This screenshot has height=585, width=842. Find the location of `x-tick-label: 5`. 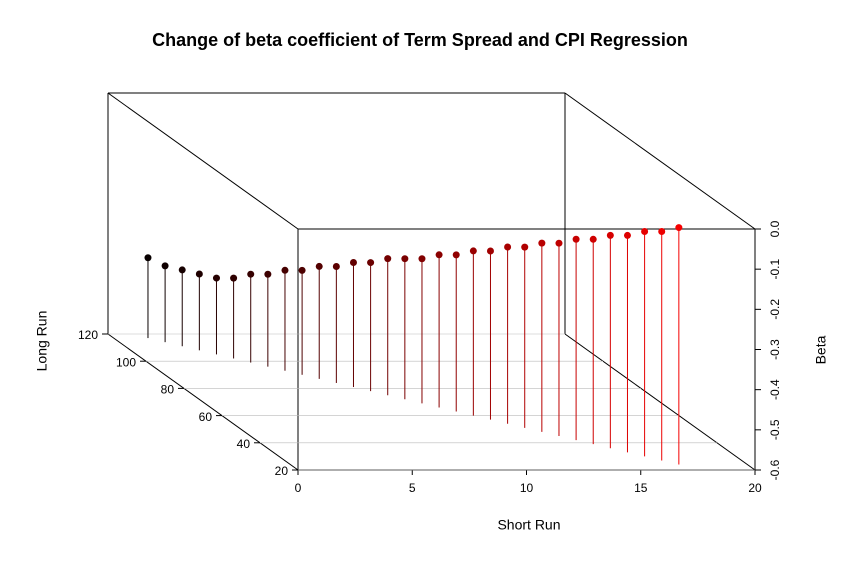

x-tick-label: 5 is located at coordinates (412, 488).